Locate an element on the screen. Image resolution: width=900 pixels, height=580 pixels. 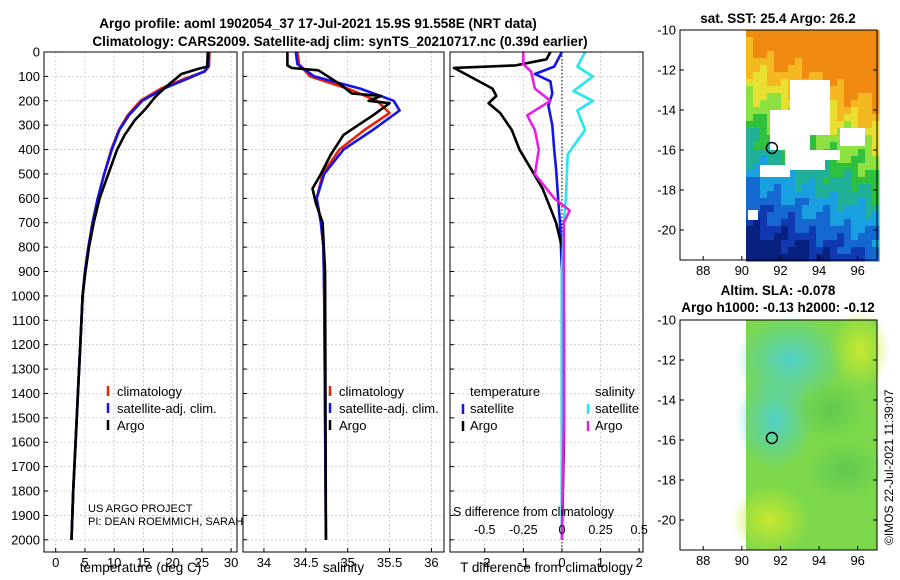
legend-title-temperature: temperature is located at coordinates (505, 391).